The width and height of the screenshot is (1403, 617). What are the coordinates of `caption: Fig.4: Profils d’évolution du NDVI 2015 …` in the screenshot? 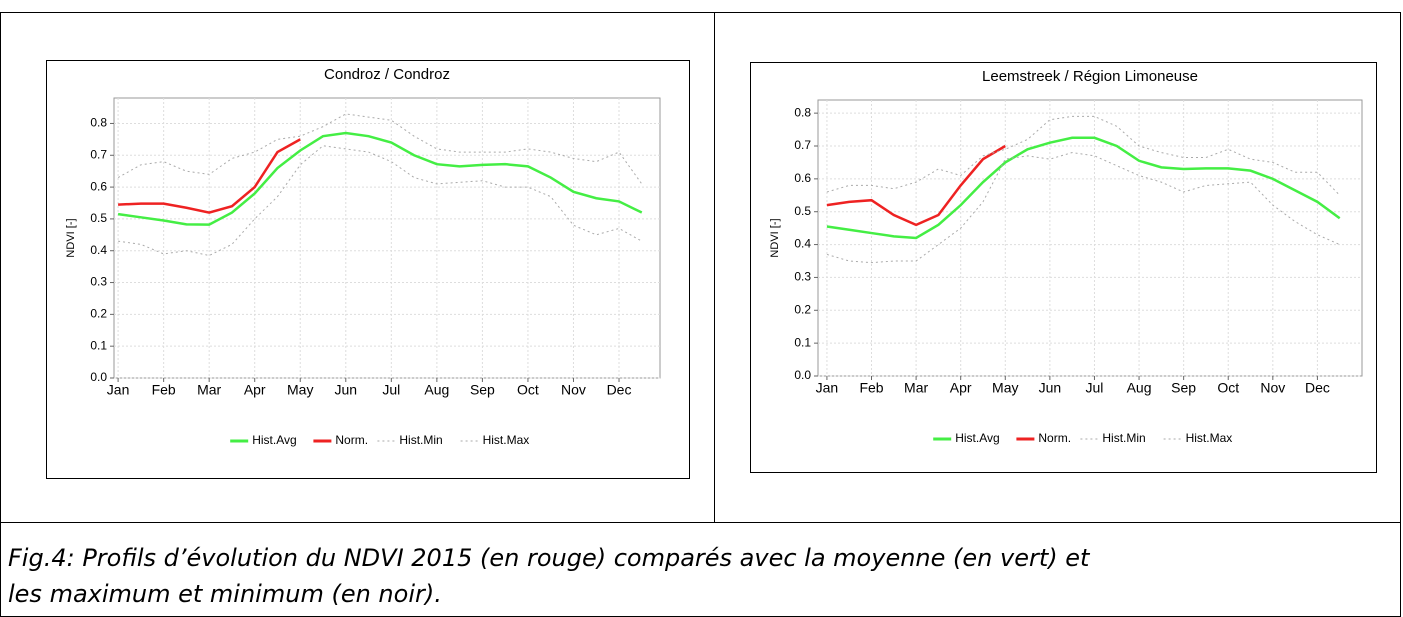 It's located at (549, 576).